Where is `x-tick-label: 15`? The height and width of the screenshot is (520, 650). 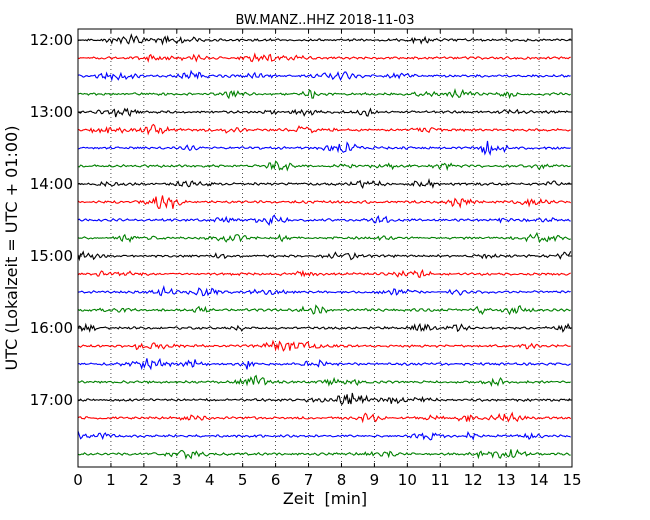 x-tick-label: 15 is located at coordinates (571, 480).